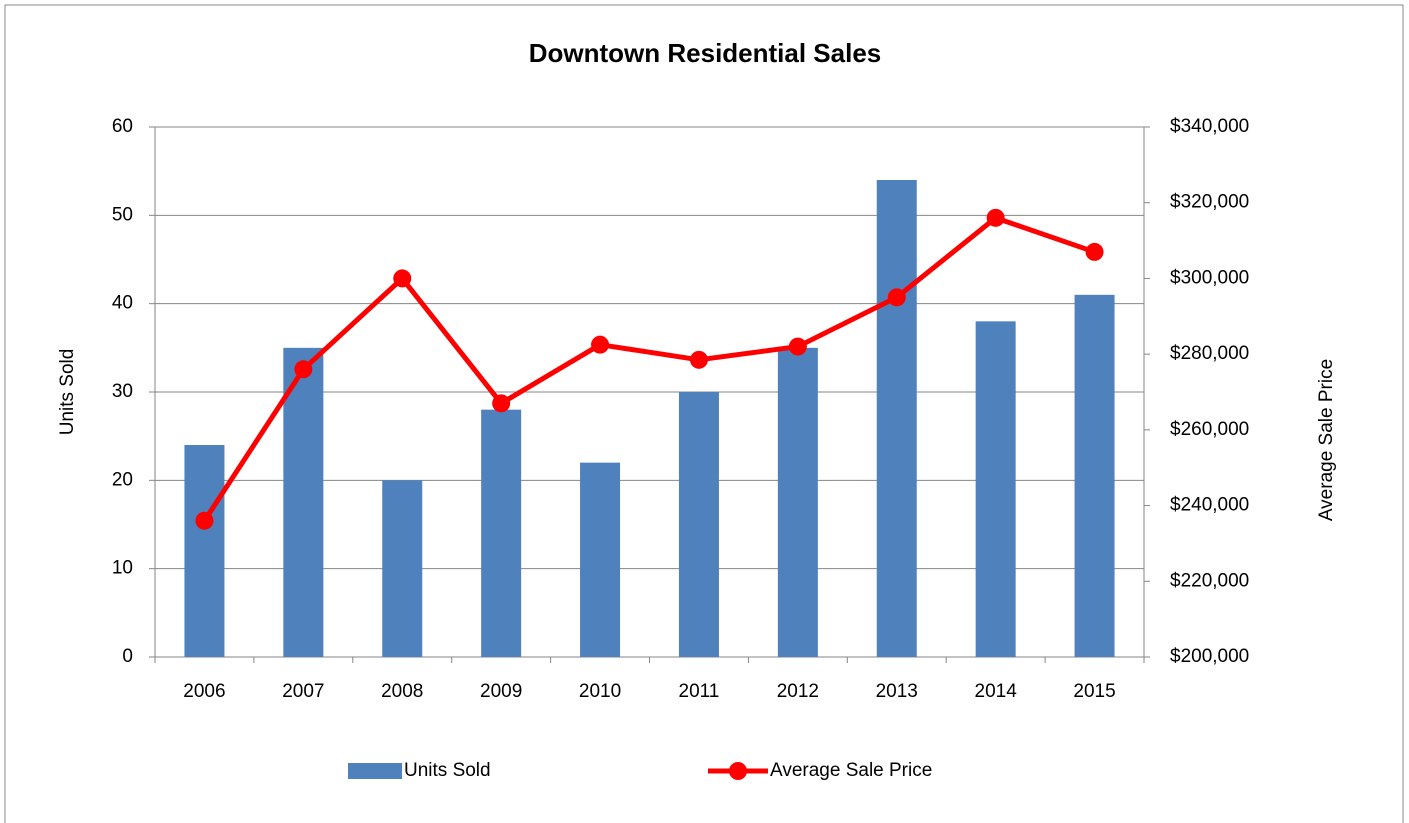 Image resolution: width=1409 pixels, height=823 pixels. Describe the element at coordinates (501, 691) in the screenshot. I see `x-tick-label: 2009` at that location.